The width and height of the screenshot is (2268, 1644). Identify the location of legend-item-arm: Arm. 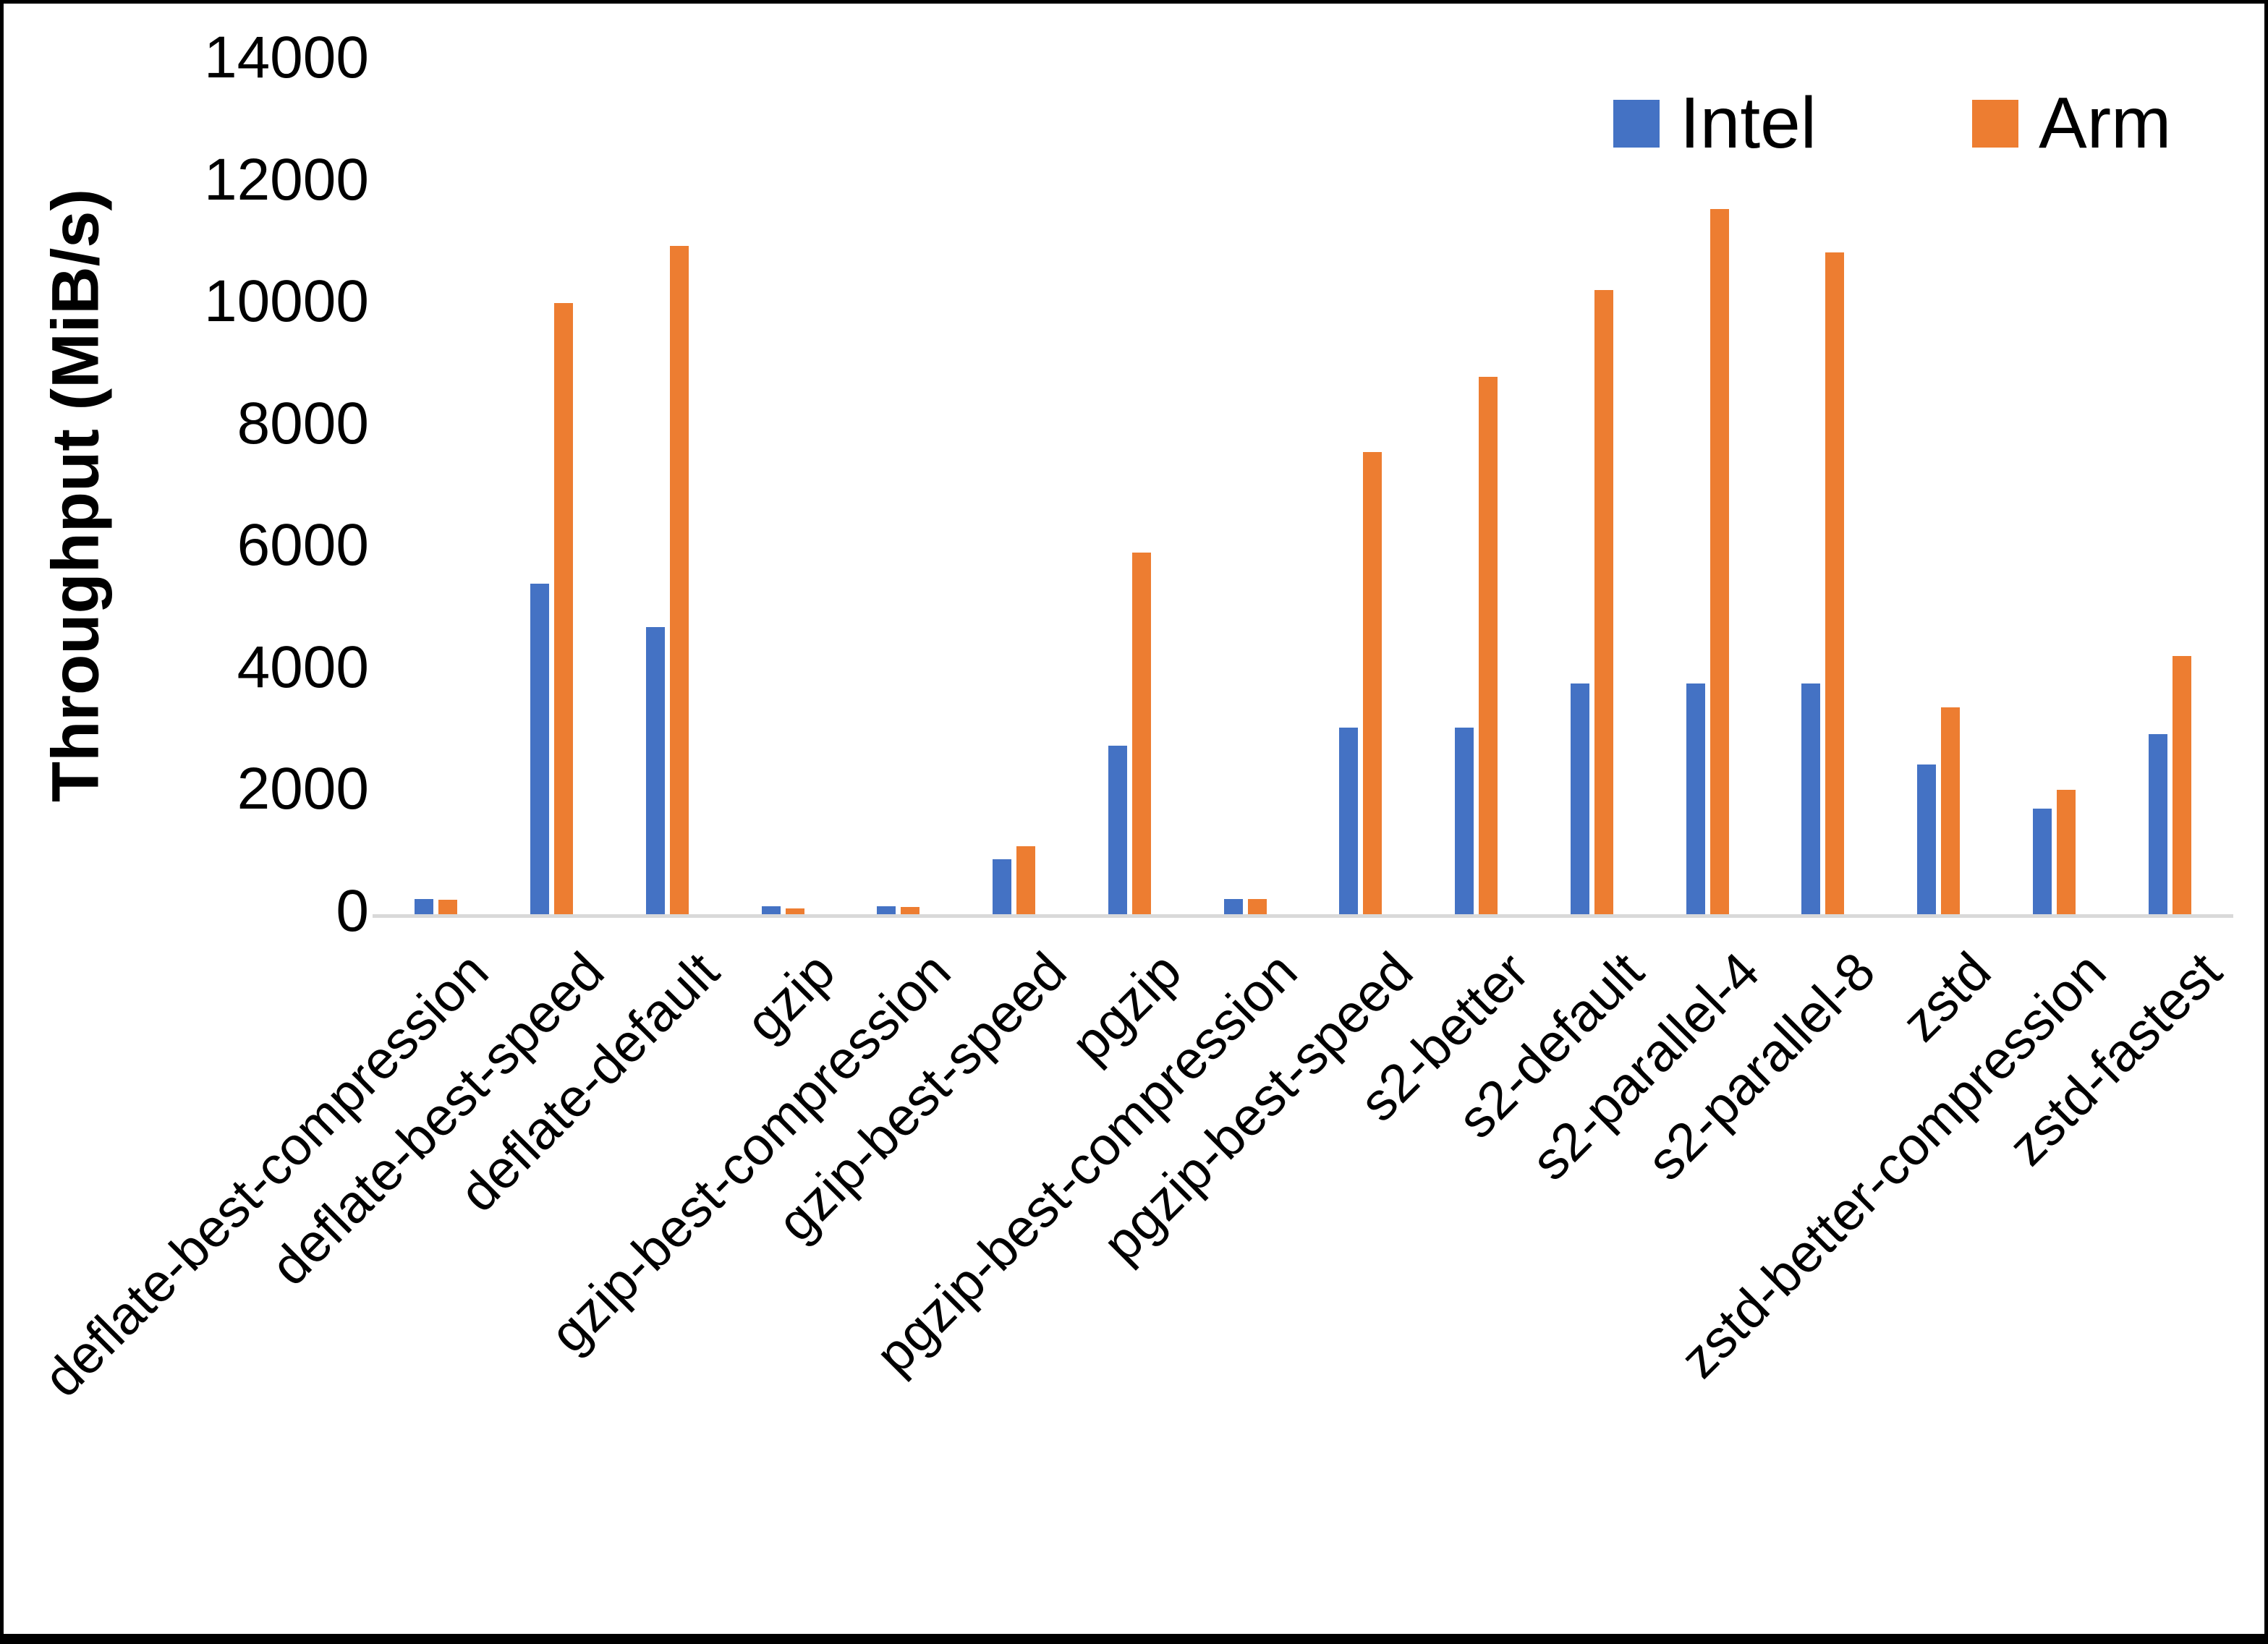
(2071, 123).